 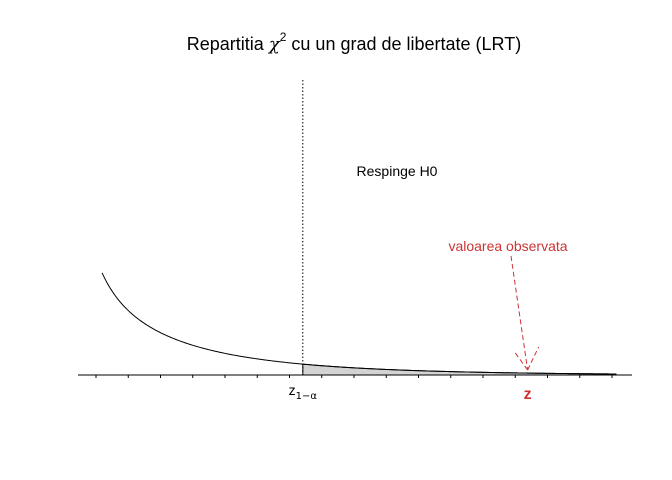 I want to click on chart-title-prefix: Repartitia, so click(x=228, y=44).